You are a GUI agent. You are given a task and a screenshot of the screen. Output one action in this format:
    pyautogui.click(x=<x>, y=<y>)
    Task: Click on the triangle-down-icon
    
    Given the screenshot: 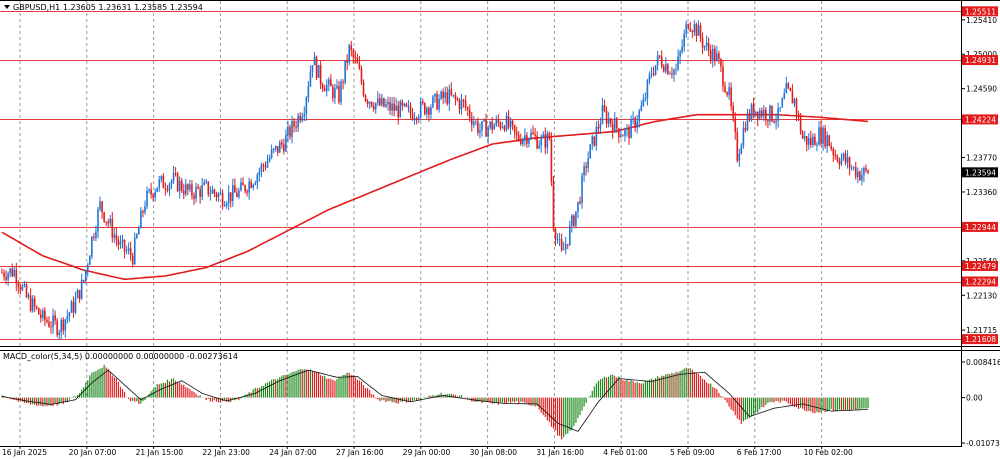 What is the action you would take?
    pyautogui.click(x=7, y=7)
    